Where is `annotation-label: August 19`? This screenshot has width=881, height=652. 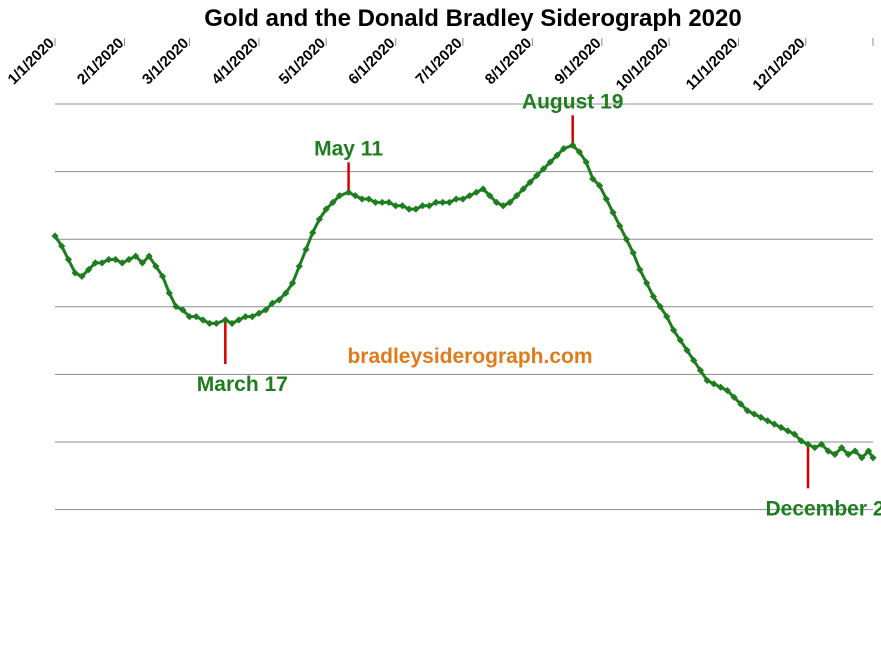 annotation-label: August 19 is located at coordinates (573, 101).